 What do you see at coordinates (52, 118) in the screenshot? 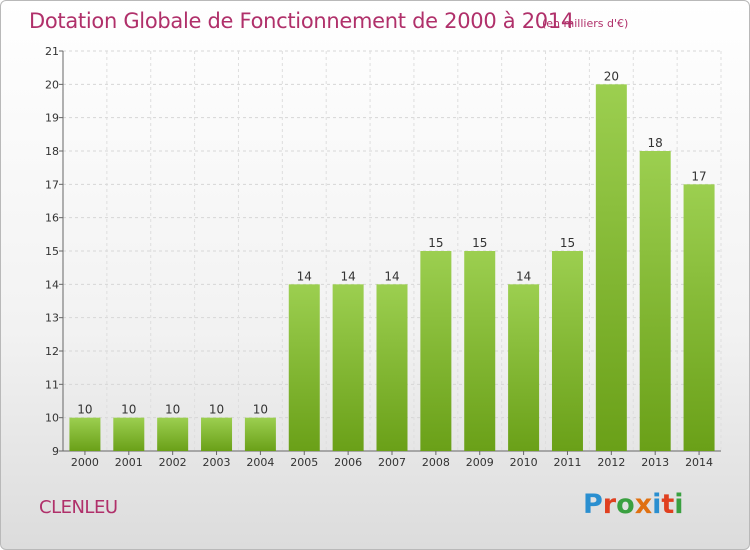
I see `y-tick-label: 19` at bounding box center [52, 118].